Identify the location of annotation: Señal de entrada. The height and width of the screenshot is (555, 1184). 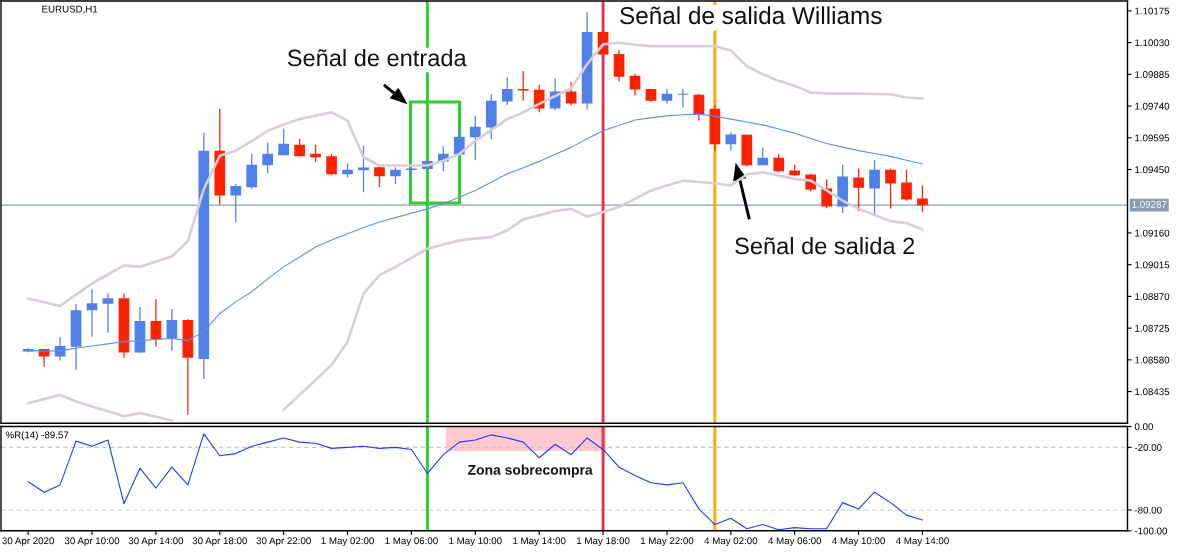
(377, 57).